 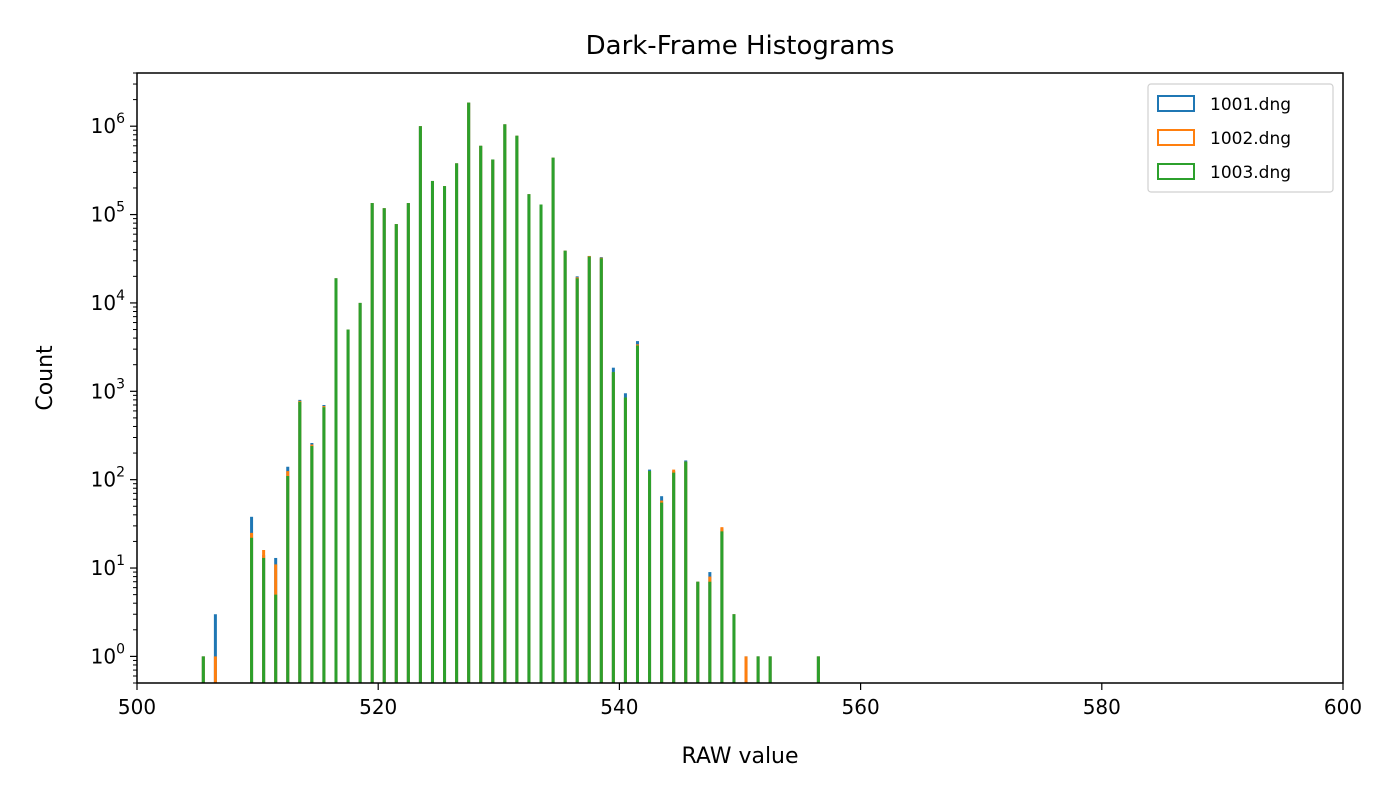 What do you see at coordinates (45, 378) in the screenshot?
I see `y-axis-label: Count` at bounding box center [45, 378].